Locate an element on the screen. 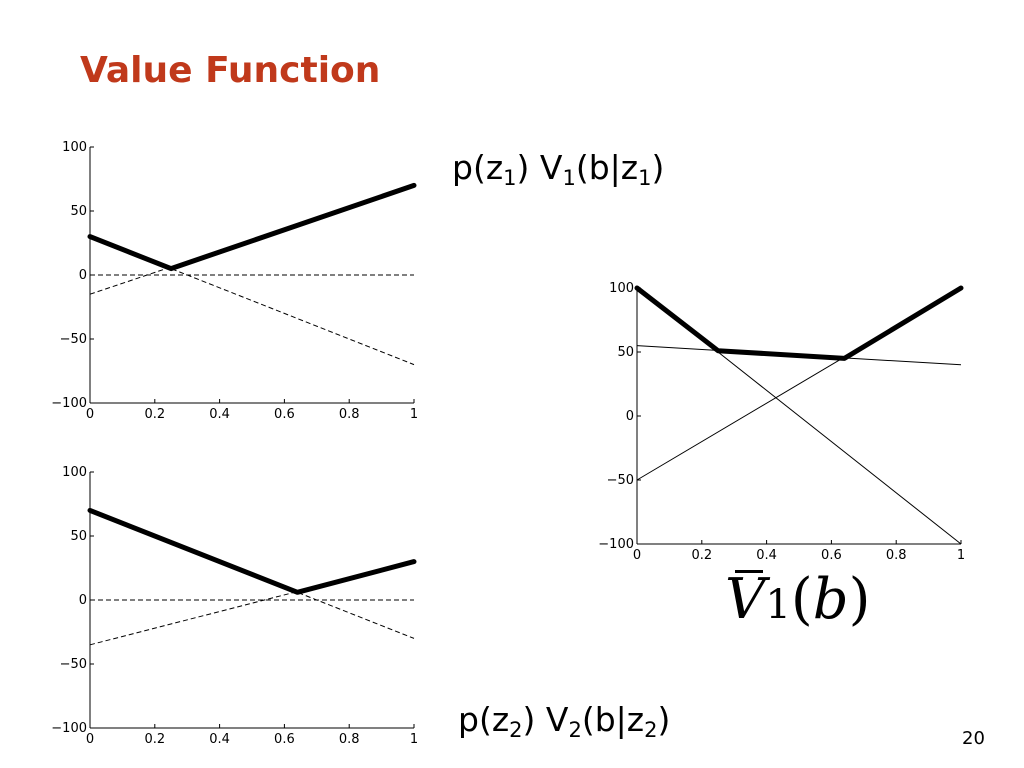  v-letter-text: V is located at coordinates (745, 599).